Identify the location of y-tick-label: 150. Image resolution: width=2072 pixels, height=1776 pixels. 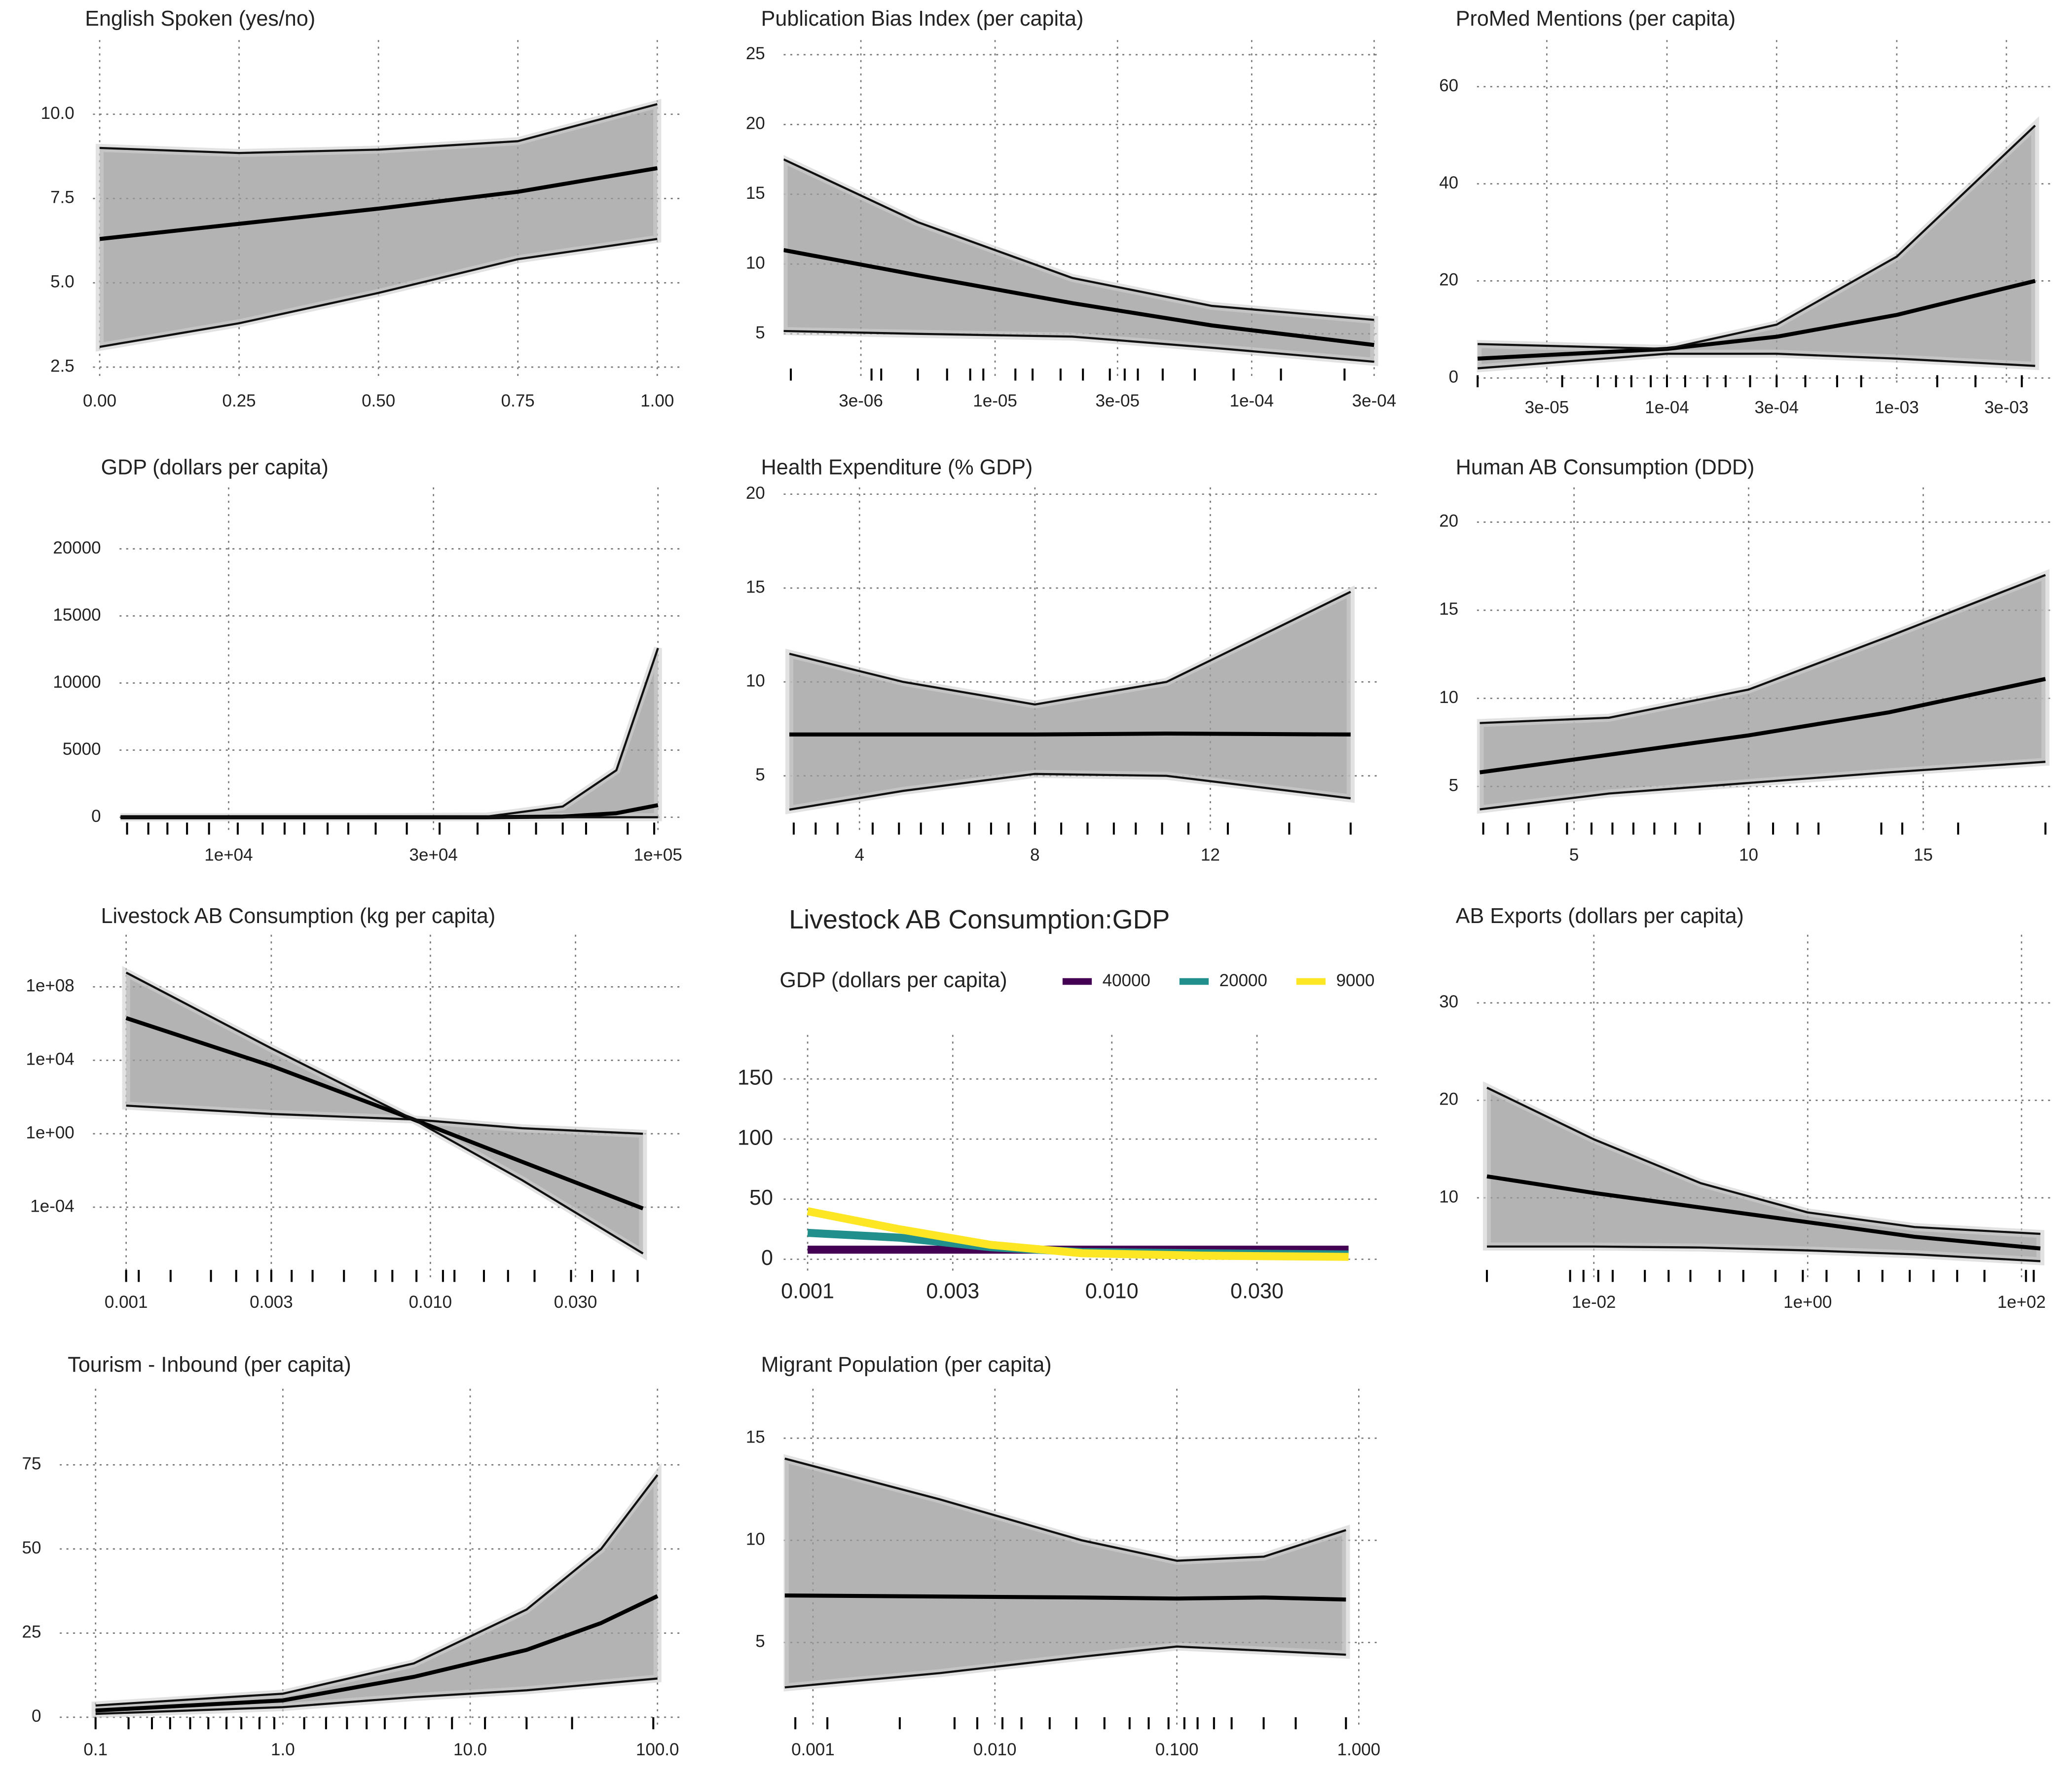
(755, 1077).